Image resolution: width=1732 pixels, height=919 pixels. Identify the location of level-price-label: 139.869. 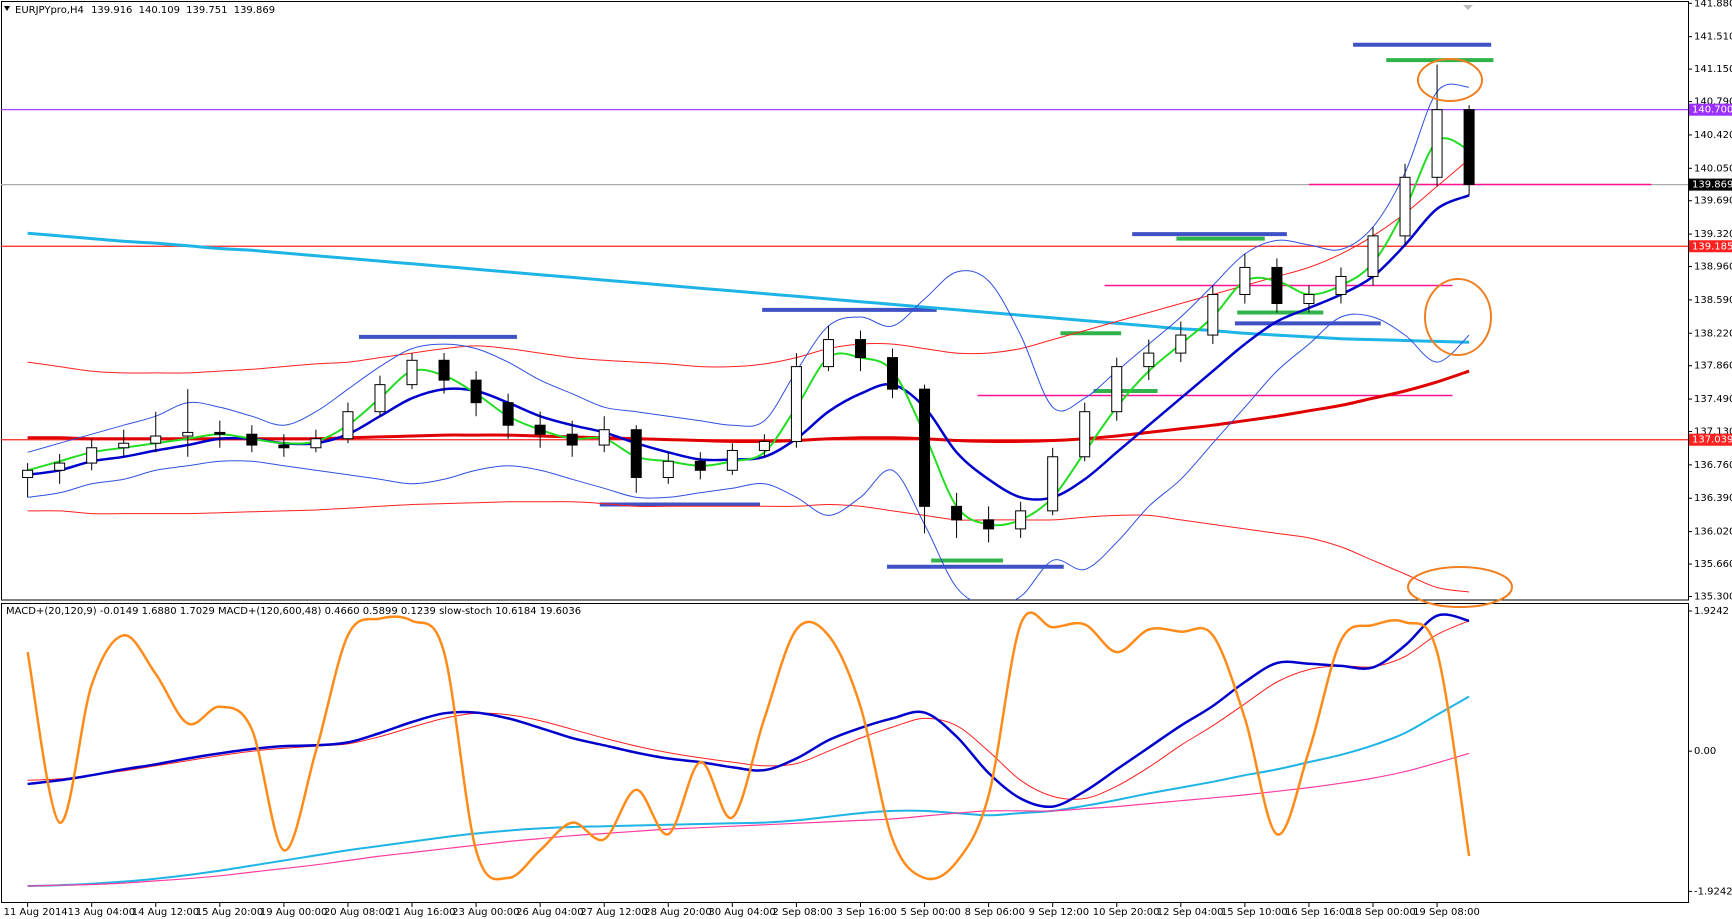
(1712, 185).